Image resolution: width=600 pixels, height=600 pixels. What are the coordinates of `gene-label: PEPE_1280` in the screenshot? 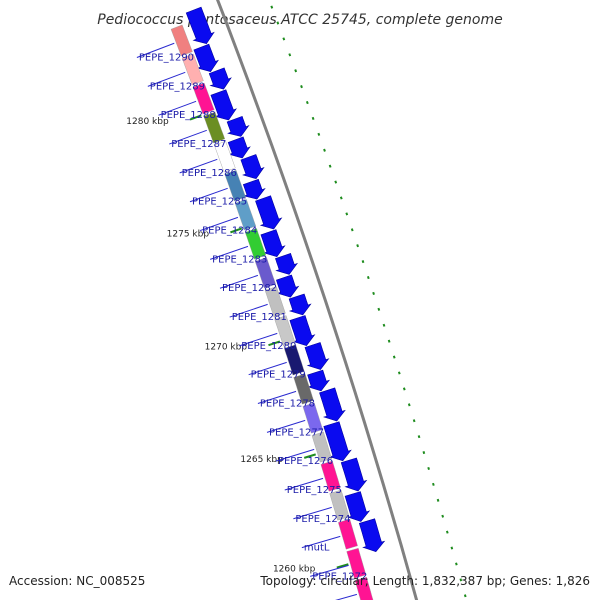 It's located at (268, 346).